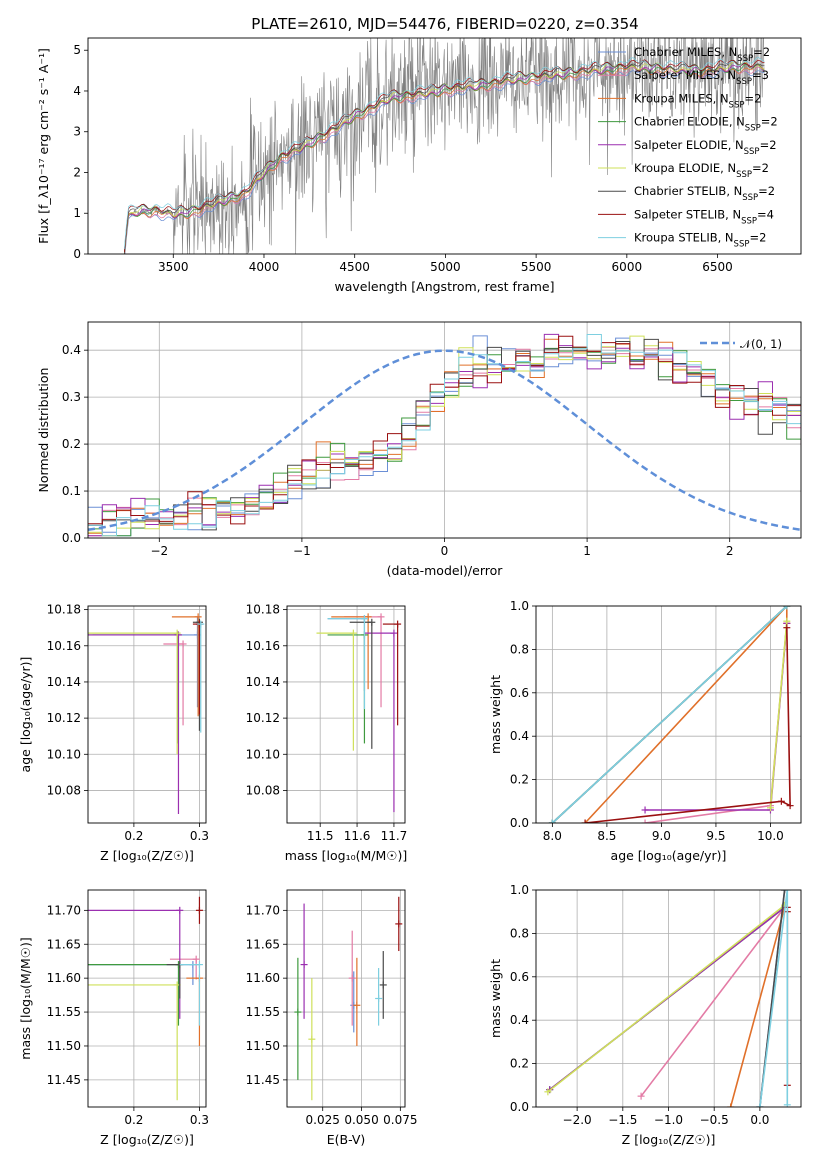 This screenshot has height=1170, width=819. I want to click on y-axis-label: Normed distribution, so click(43, 430).